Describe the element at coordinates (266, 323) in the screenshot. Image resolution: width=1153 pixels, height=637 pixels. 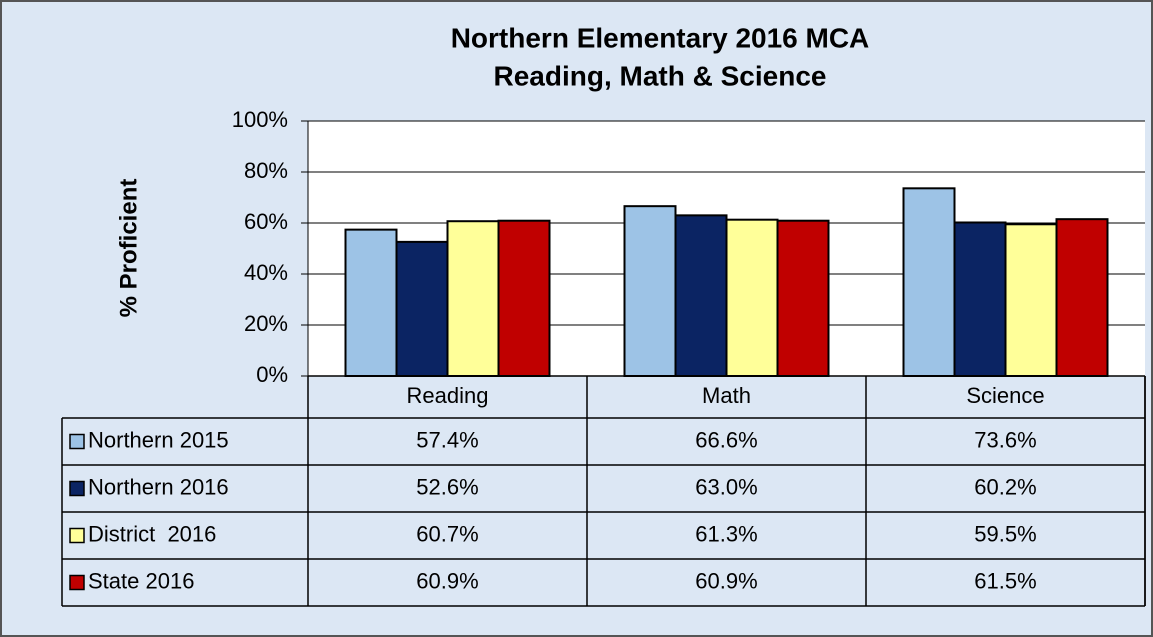
I see `y-tick-label: 20%` at that location.